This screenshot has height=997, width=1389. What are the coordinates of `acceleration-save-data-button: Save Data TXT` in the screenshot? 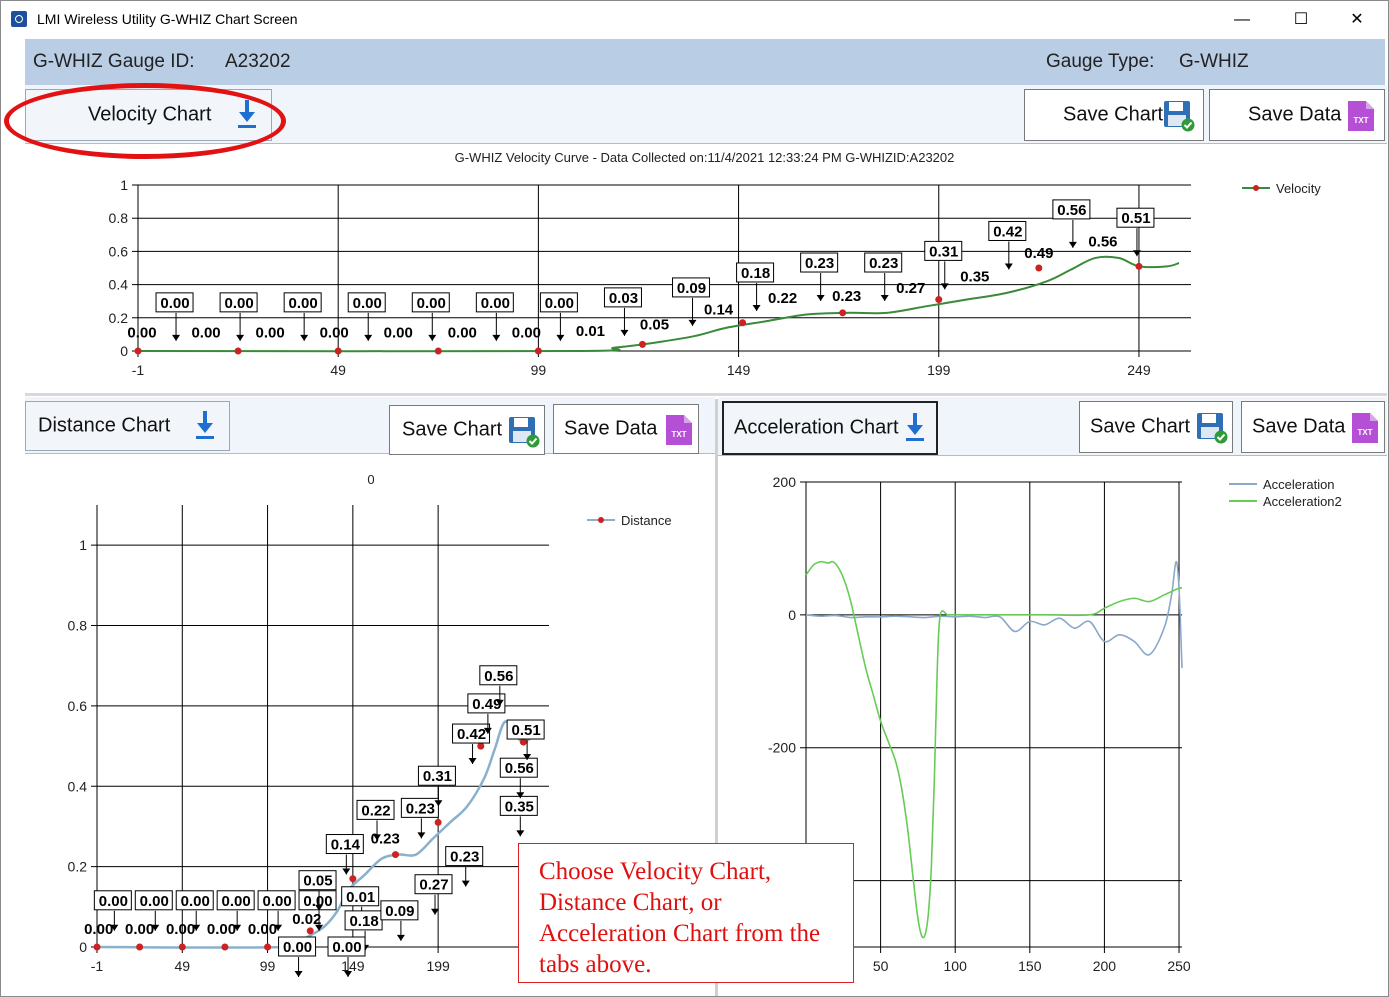 It's located at (1313, 427).